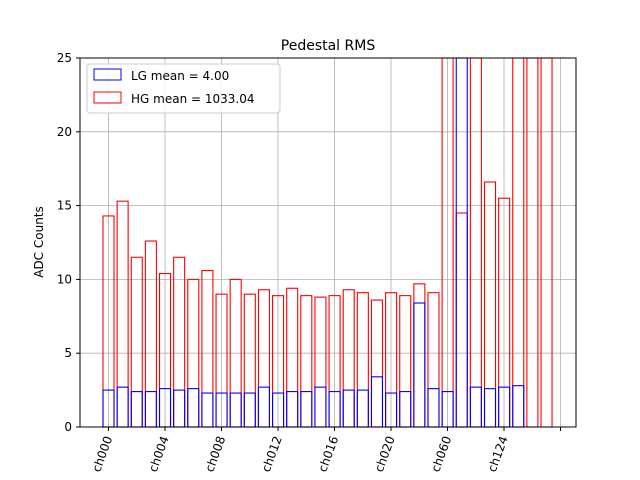 The image size is (640, 480). What do you see at coordinates (64, 279) in the screenshot?
I see `y-tick-label: 10` at bounding box center [64, 279].